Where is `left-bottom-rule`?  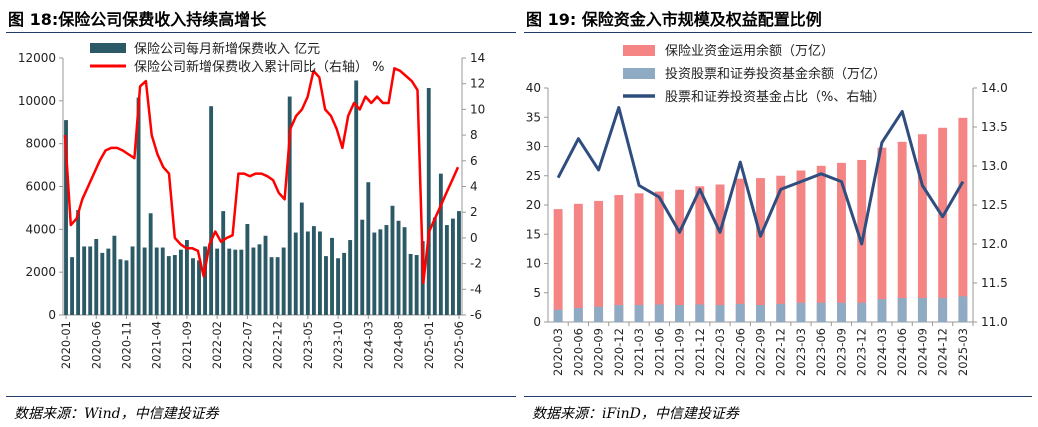
left-bottom-rule is located at coordinates (261, 396).